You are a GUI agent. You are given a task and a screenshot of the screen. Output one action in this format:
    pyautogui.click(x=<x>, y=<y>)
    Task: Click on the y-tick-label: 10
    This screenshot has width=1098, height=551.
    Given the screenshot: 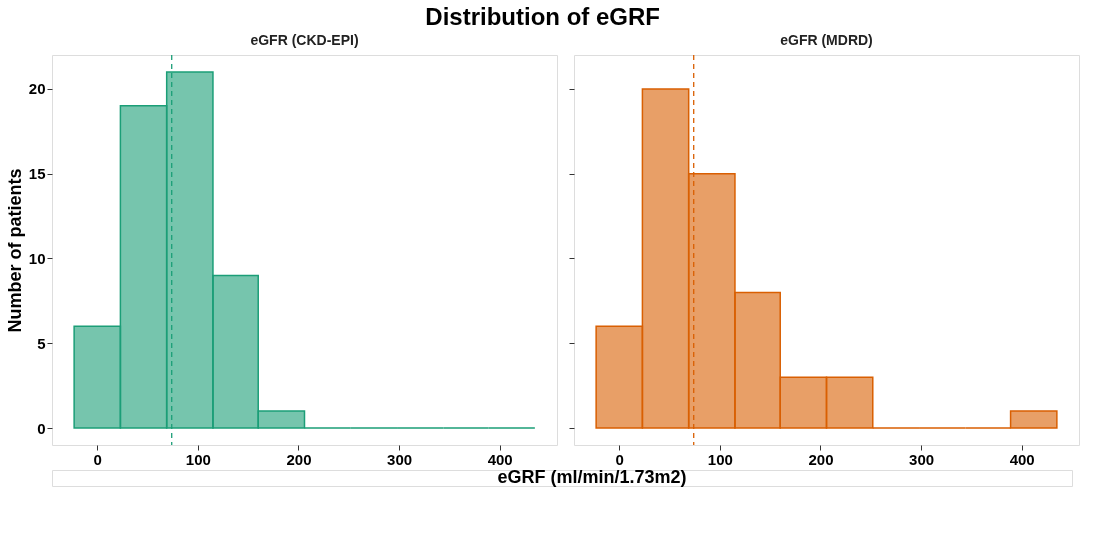 What is the action you would take?
    pyautogui.click(x=37, y=258)
    